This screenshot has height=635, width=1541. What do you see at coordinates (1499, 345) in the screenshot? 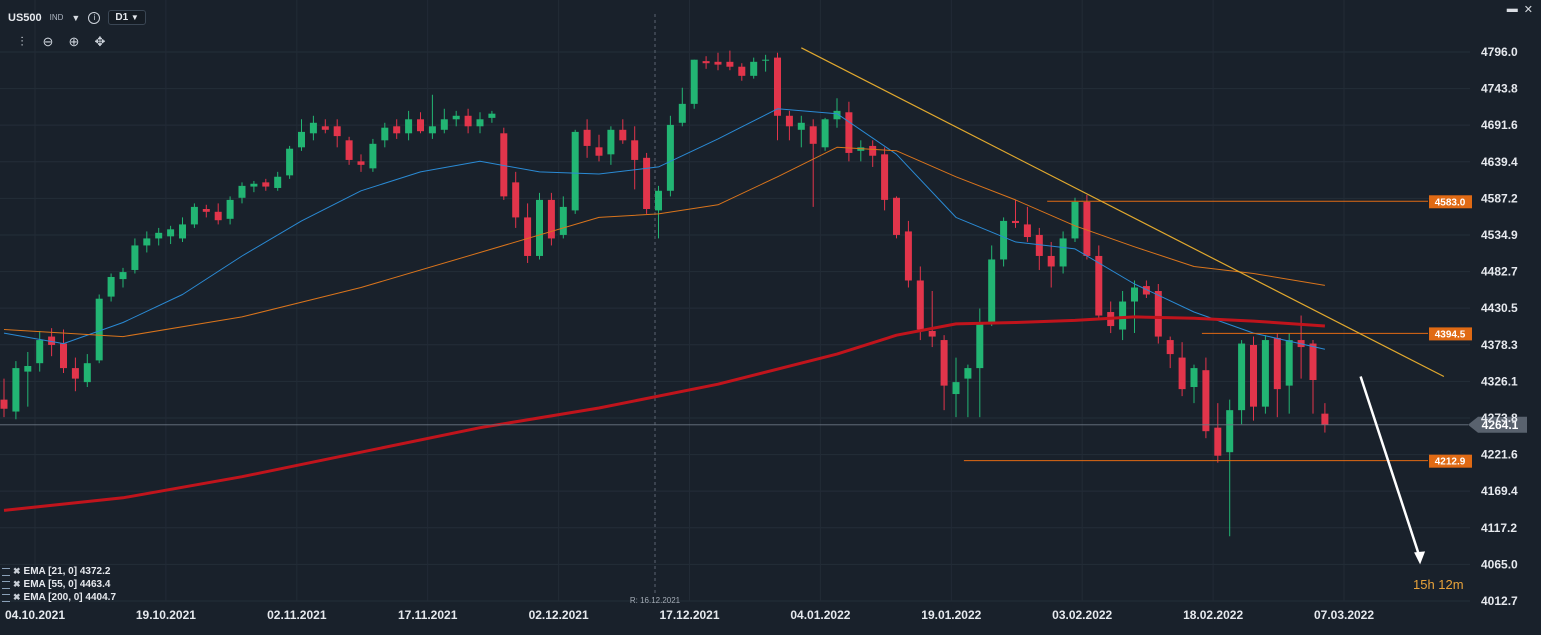
I see `y-tick-label: 4378.3` at bounding box center [1499, 345].